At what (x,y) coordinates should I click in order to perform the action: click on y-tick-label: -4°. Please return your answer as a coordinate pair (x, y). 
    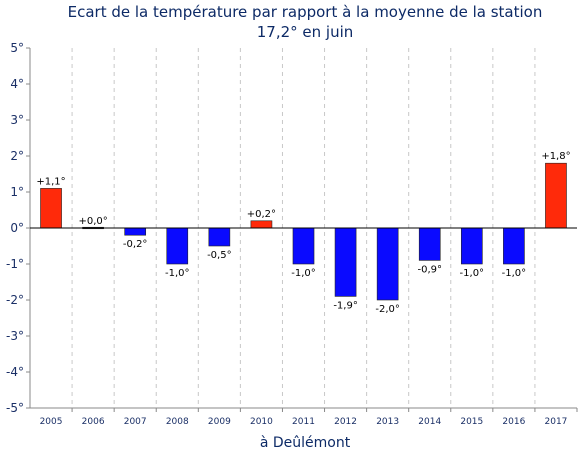
    Looking at the image, I should click on (15, 372).